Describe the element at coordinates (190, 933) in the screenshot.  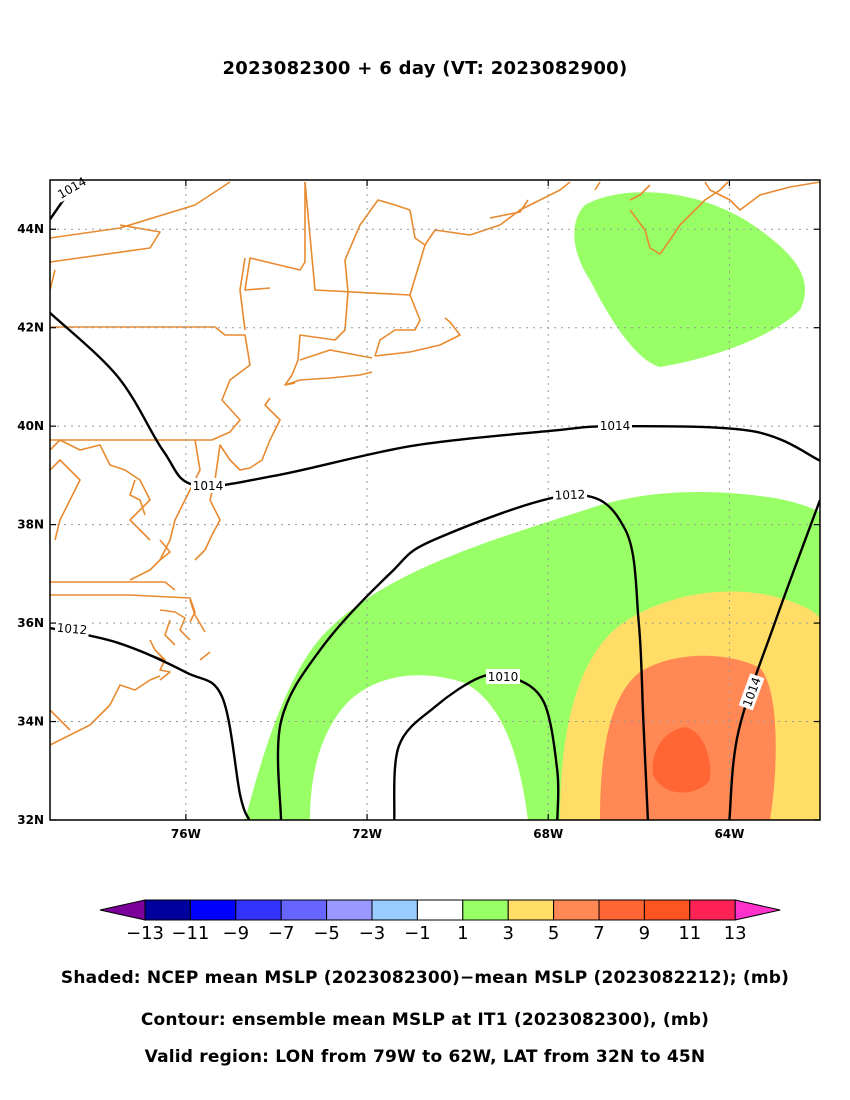
I see `colorbar-label: −11` at that location.